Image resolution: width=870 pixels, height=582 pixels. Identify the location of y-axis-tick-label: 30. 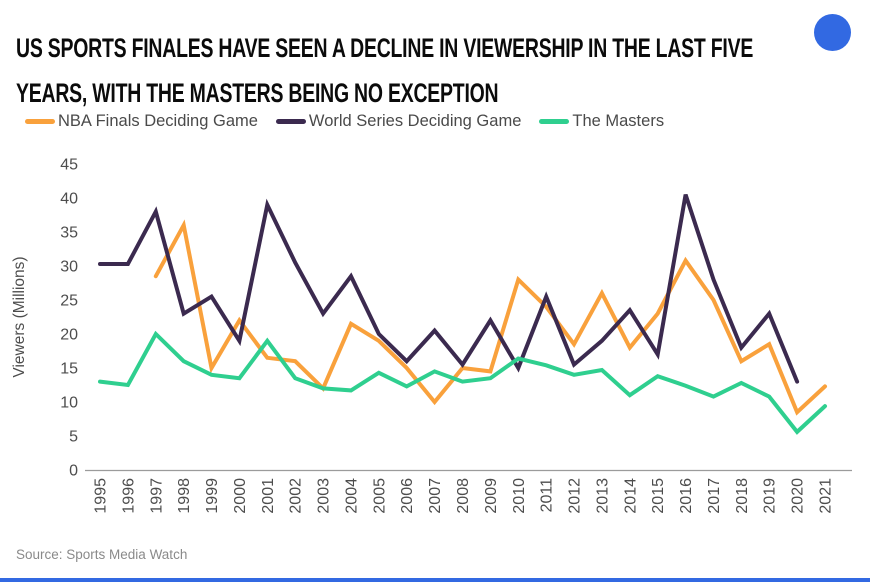
(69, 267).